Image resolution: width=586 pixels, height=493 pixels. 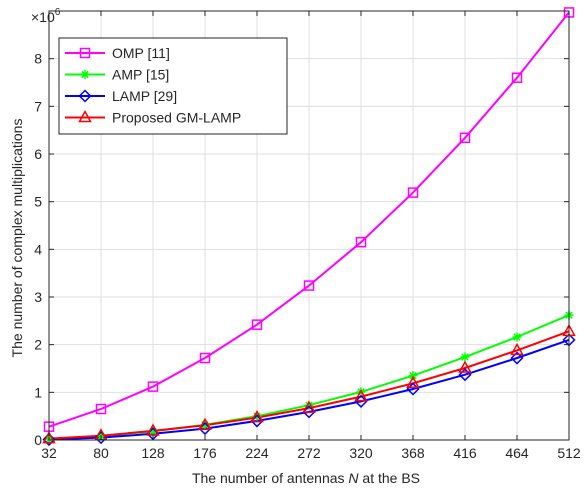 What do you see at coordinates (353, 478) in the screenshot?
I see `x-axis-label-variable: N` at bounding box center [353, 478].